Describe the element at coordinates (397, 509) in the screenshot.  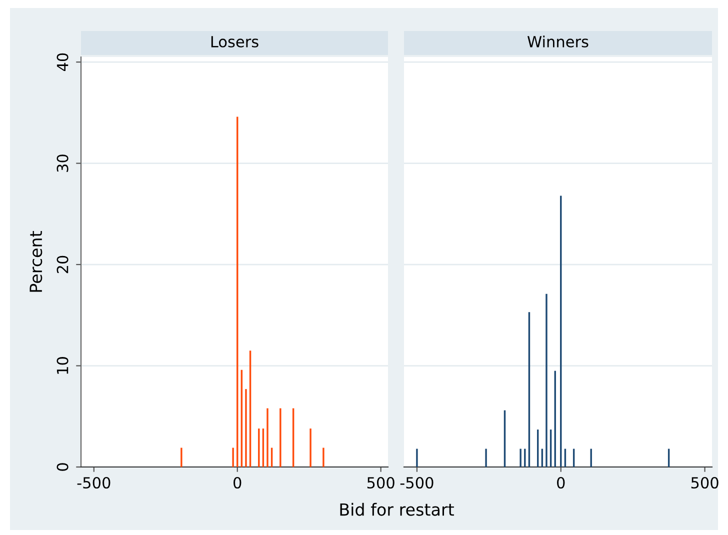
I see `x-axis-title: Bid for restart` at that location.